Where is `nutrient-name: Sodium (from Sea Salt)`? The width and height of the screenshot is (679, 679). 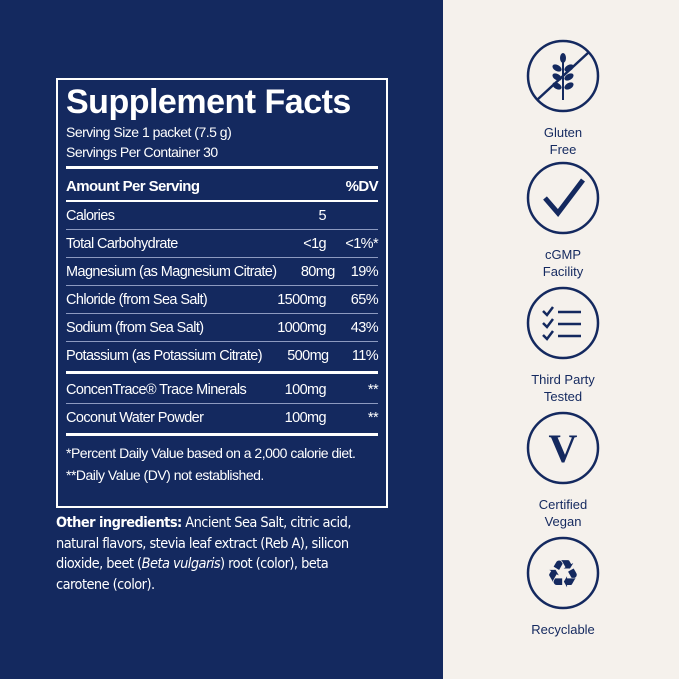 nutrient-name: Sodium (from Sea Salt) is located at coordinates (135, 327).